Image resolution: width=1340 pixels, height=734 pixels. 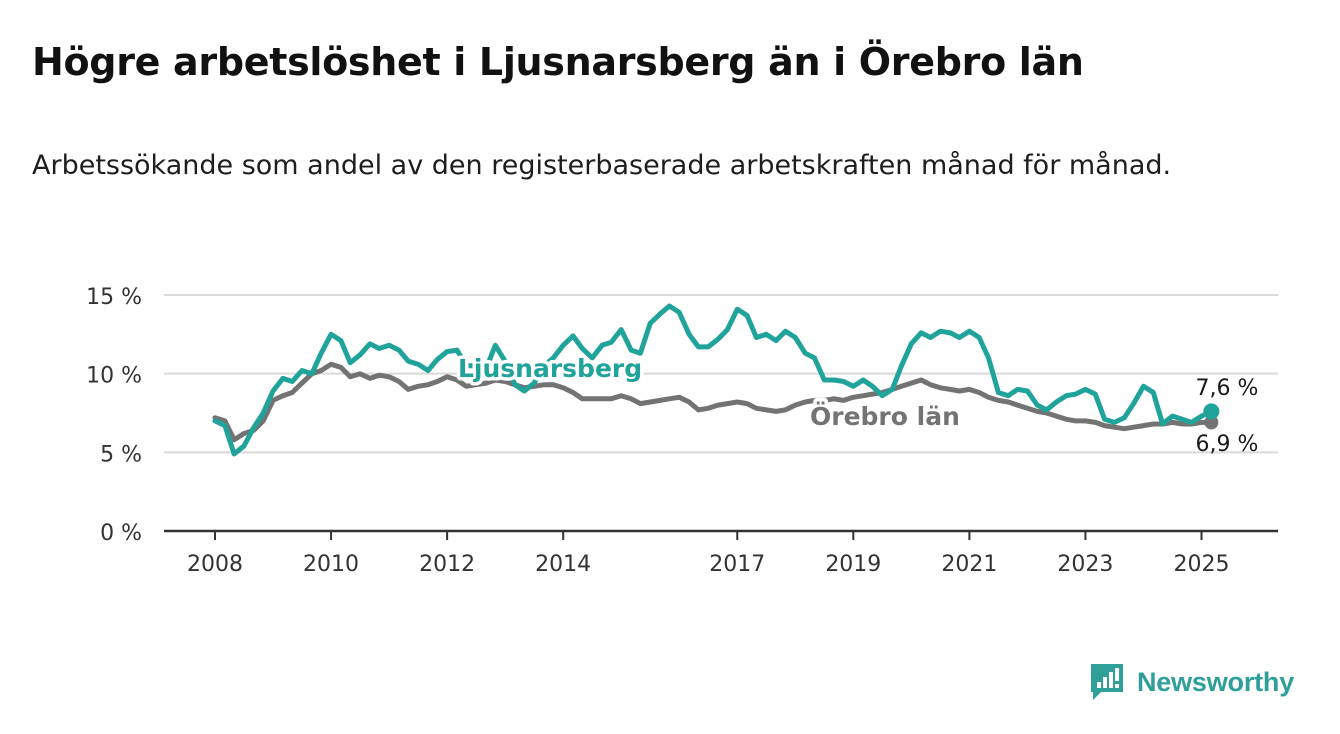 I want to click on series-label-ljusnarsberg: Ljusnarsberg, so click(x=550, y=368).